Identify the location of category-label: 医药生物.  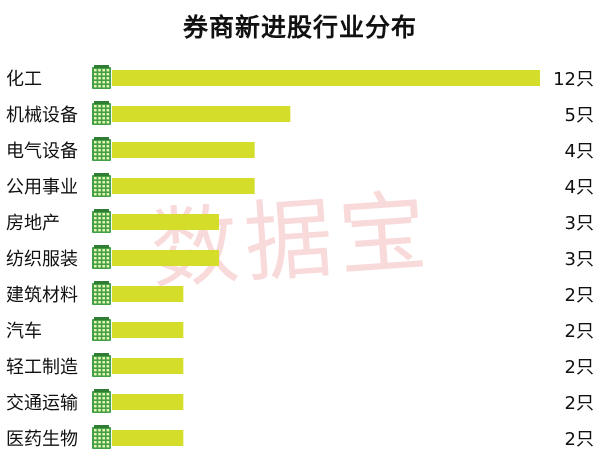
(42, 439).